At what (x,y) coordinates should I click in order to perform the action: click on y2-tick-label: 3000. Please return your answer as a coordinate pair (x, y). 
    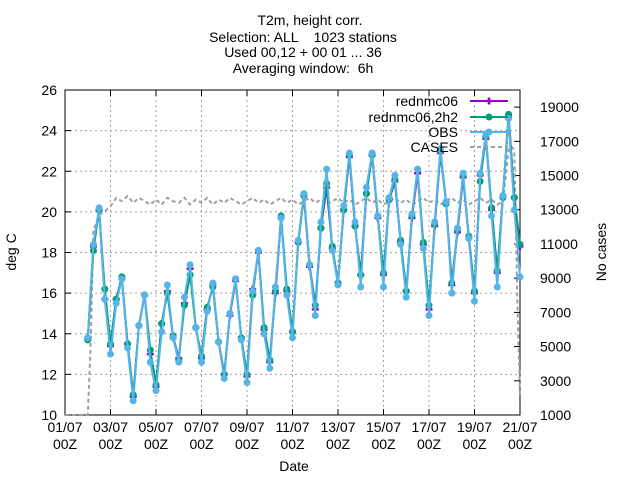
    Looking at the image, I should click on (555, 381).